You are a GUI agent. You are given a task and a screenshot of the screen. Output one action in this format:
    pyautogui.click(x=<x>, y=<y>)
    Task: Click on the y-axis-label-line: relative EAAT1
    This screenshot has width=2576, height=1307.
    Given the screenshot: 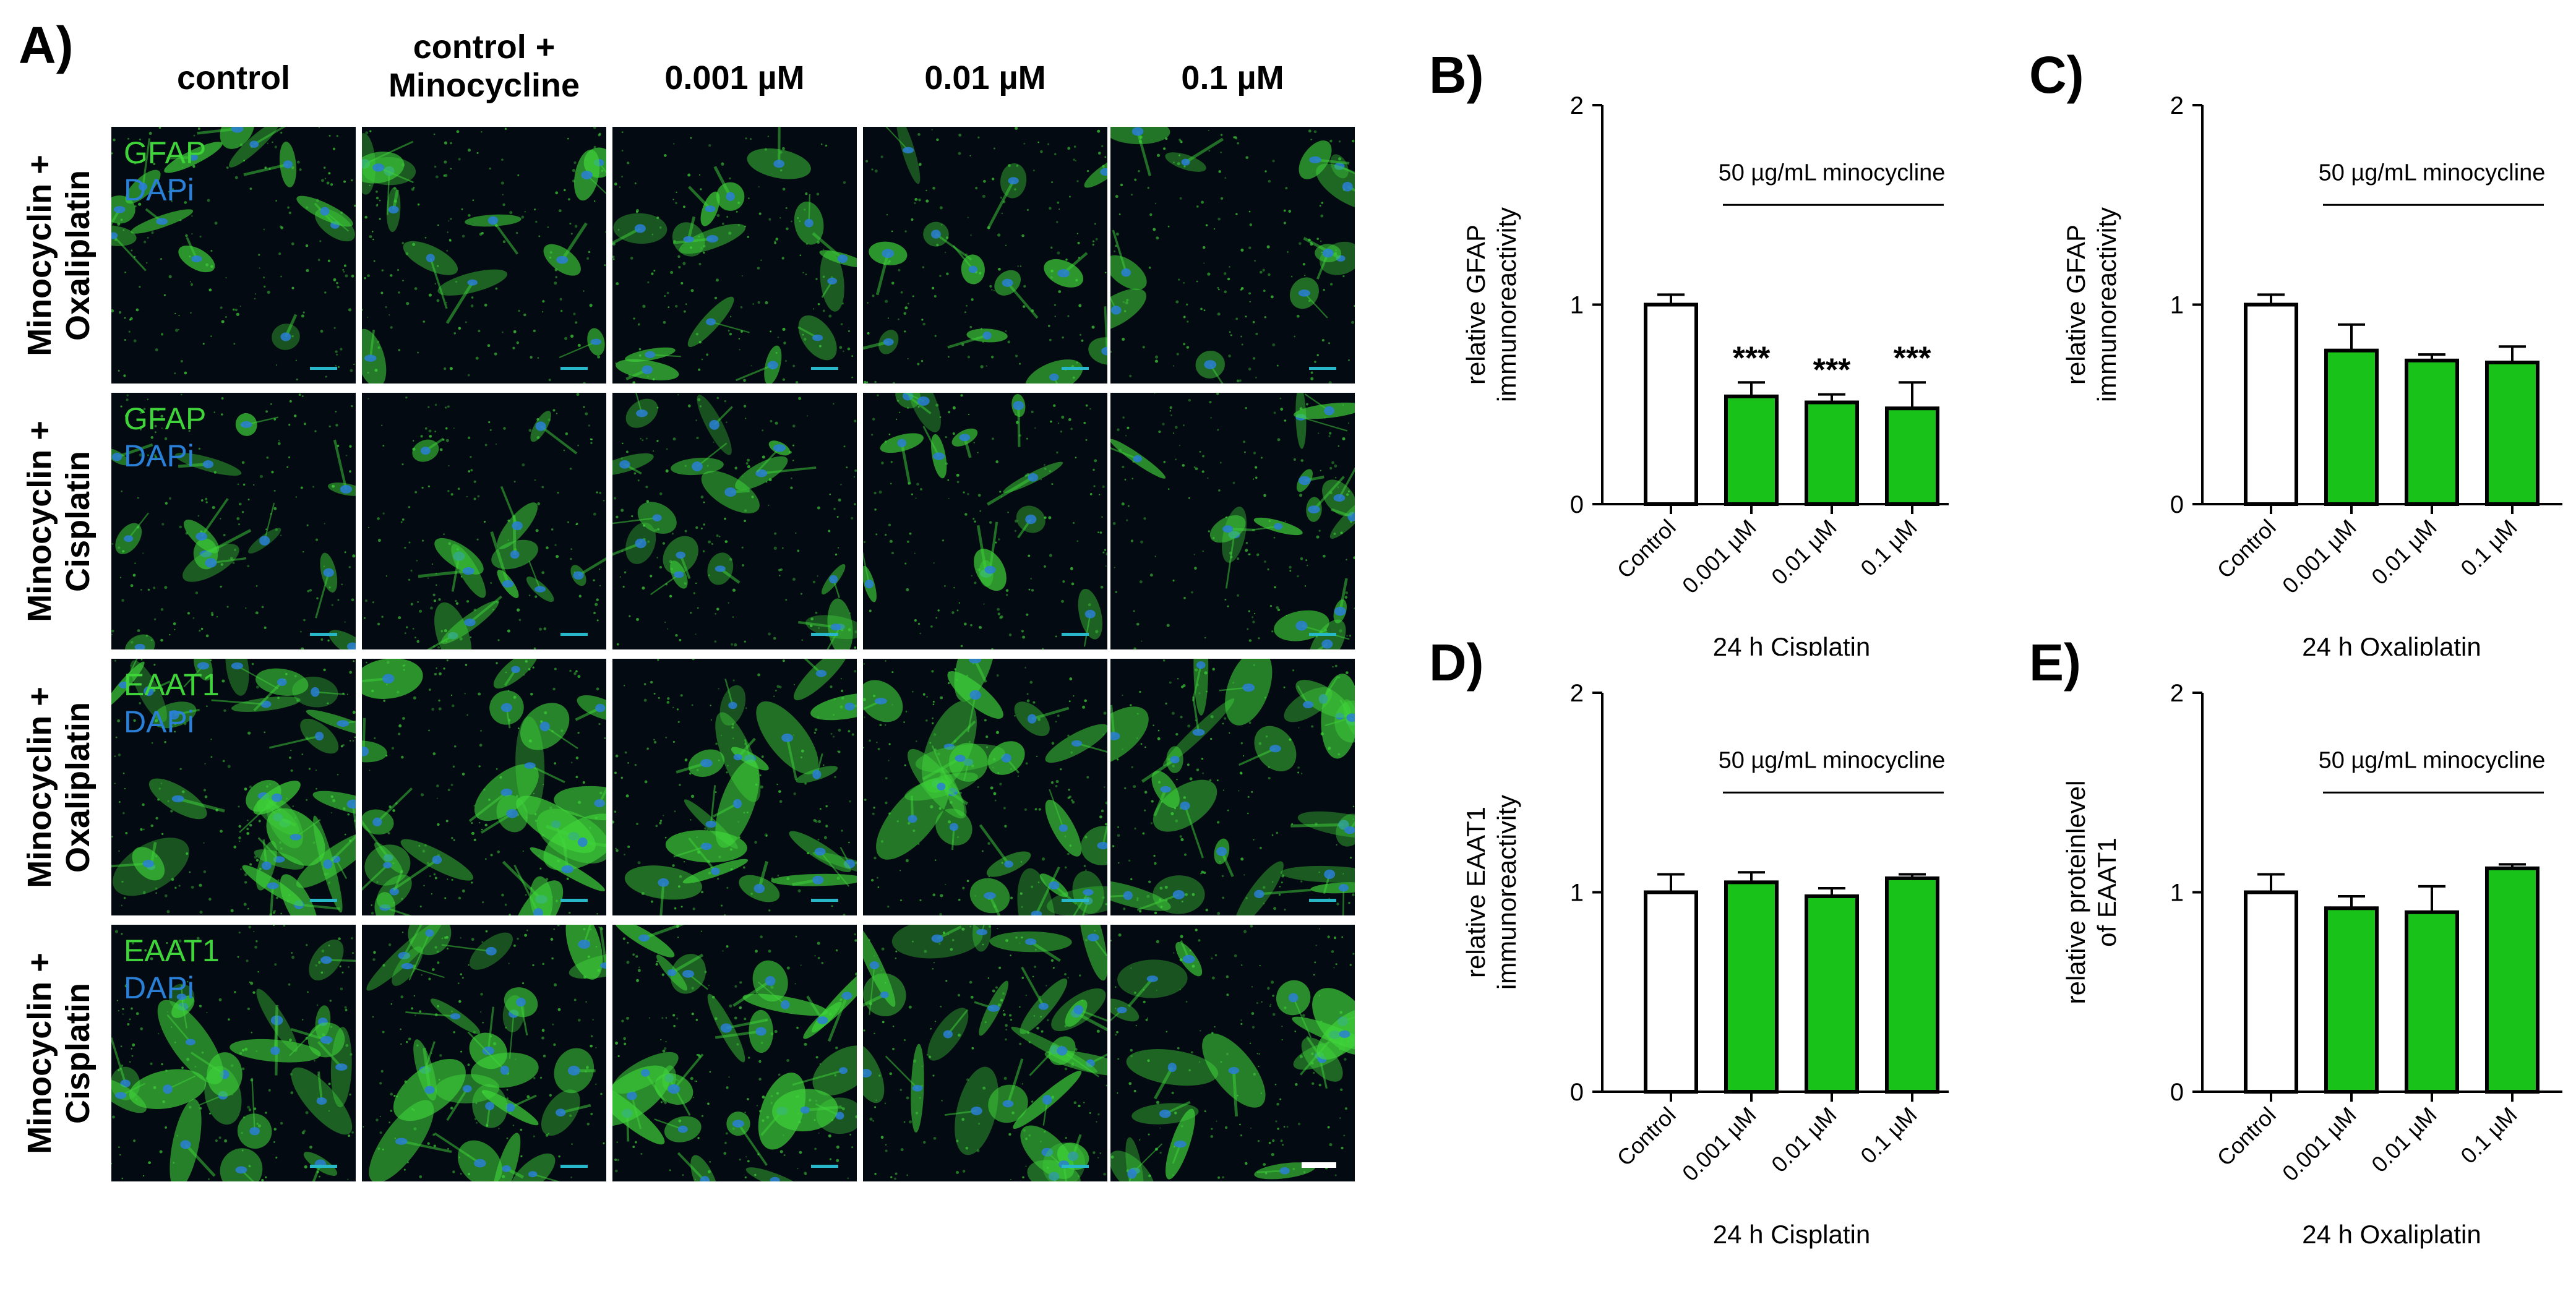 What is the action you would take?
    pyautogui.click(x=1475, y=893)
    